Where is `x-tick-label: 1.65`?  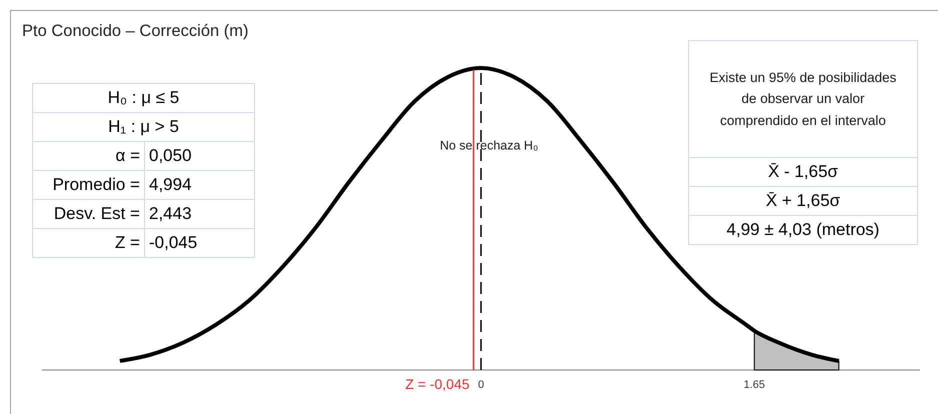
x-tick-label: 1.65 is located at coordinates (755, 385).